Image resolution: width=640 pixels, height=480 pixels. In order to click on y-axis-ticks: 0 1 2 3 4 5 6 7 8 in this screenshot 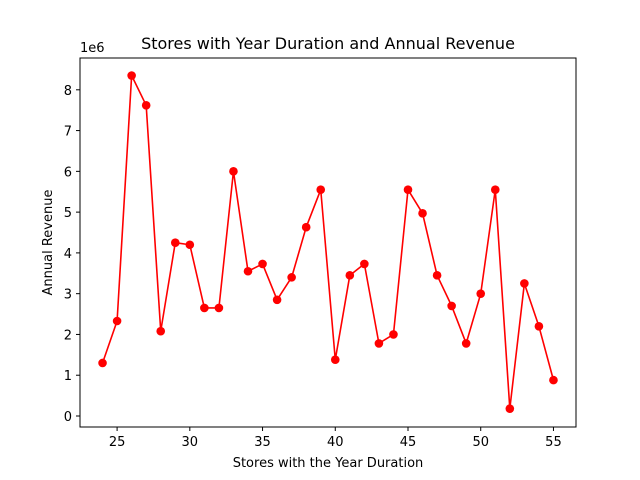, I will do `click(72, 254)`.